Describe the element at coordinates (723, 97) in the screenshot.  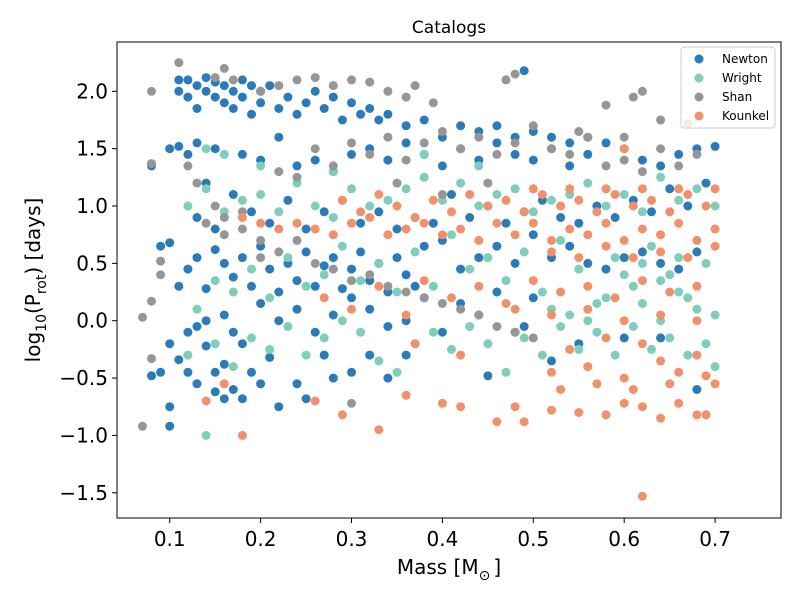
I see `legend-item-shan: Shan` at that location.